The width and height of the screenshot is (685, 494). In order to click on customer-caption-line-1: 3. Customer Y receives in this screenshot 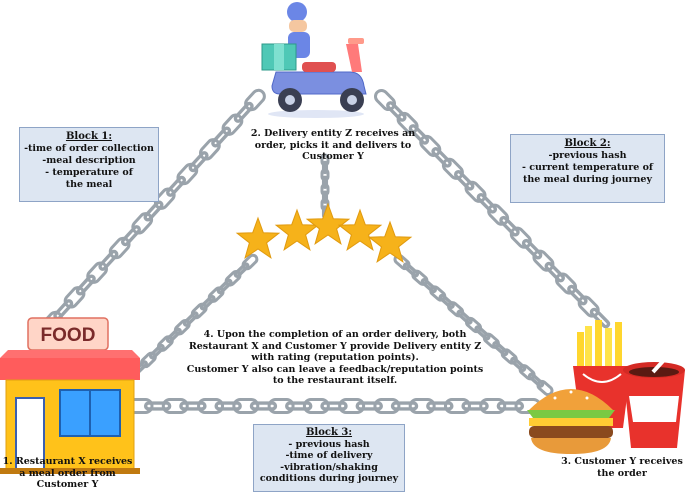, I will do `click(622, 461)`.